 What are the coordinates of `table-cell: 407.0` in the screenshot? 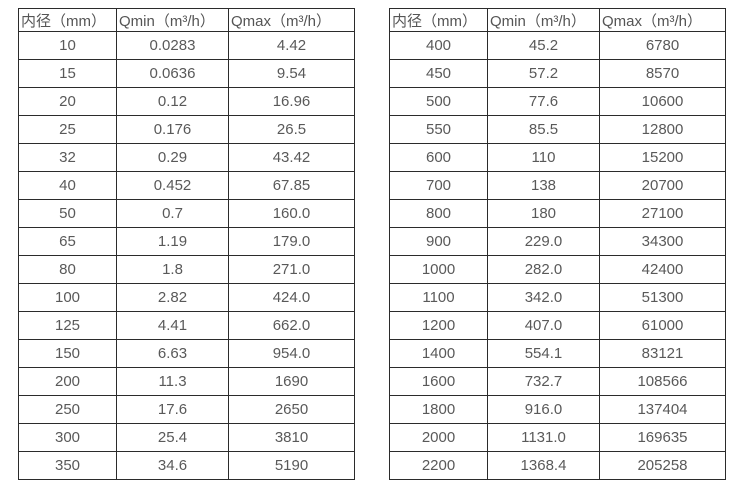 It's located at (543, 325).